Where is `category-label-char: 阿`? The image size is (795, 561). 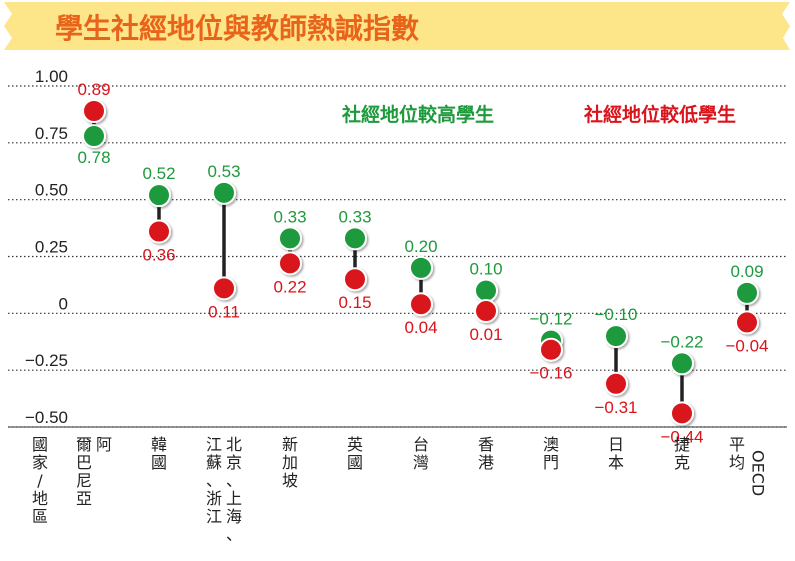
category-label-char: 阿 is located at coordinates (104, 444).